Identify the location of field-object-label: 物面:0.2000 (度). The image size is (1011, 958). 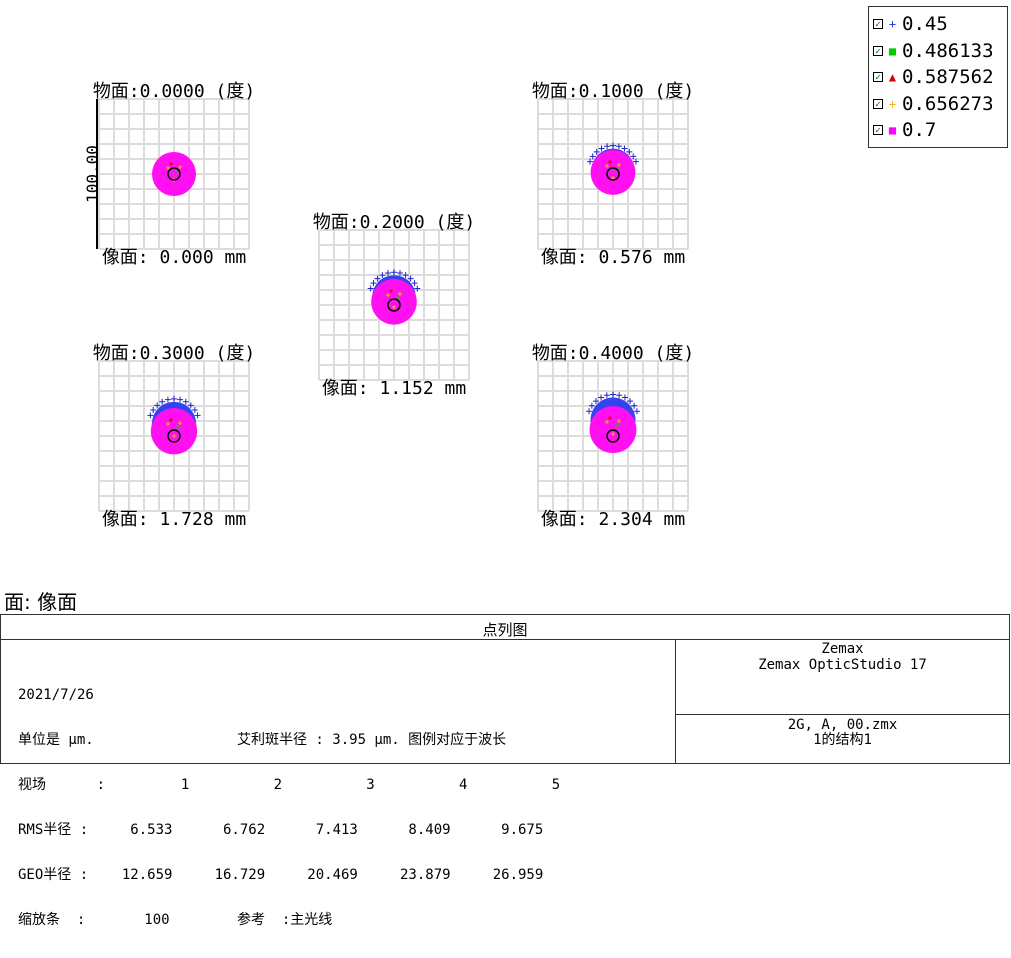
(394, 222).